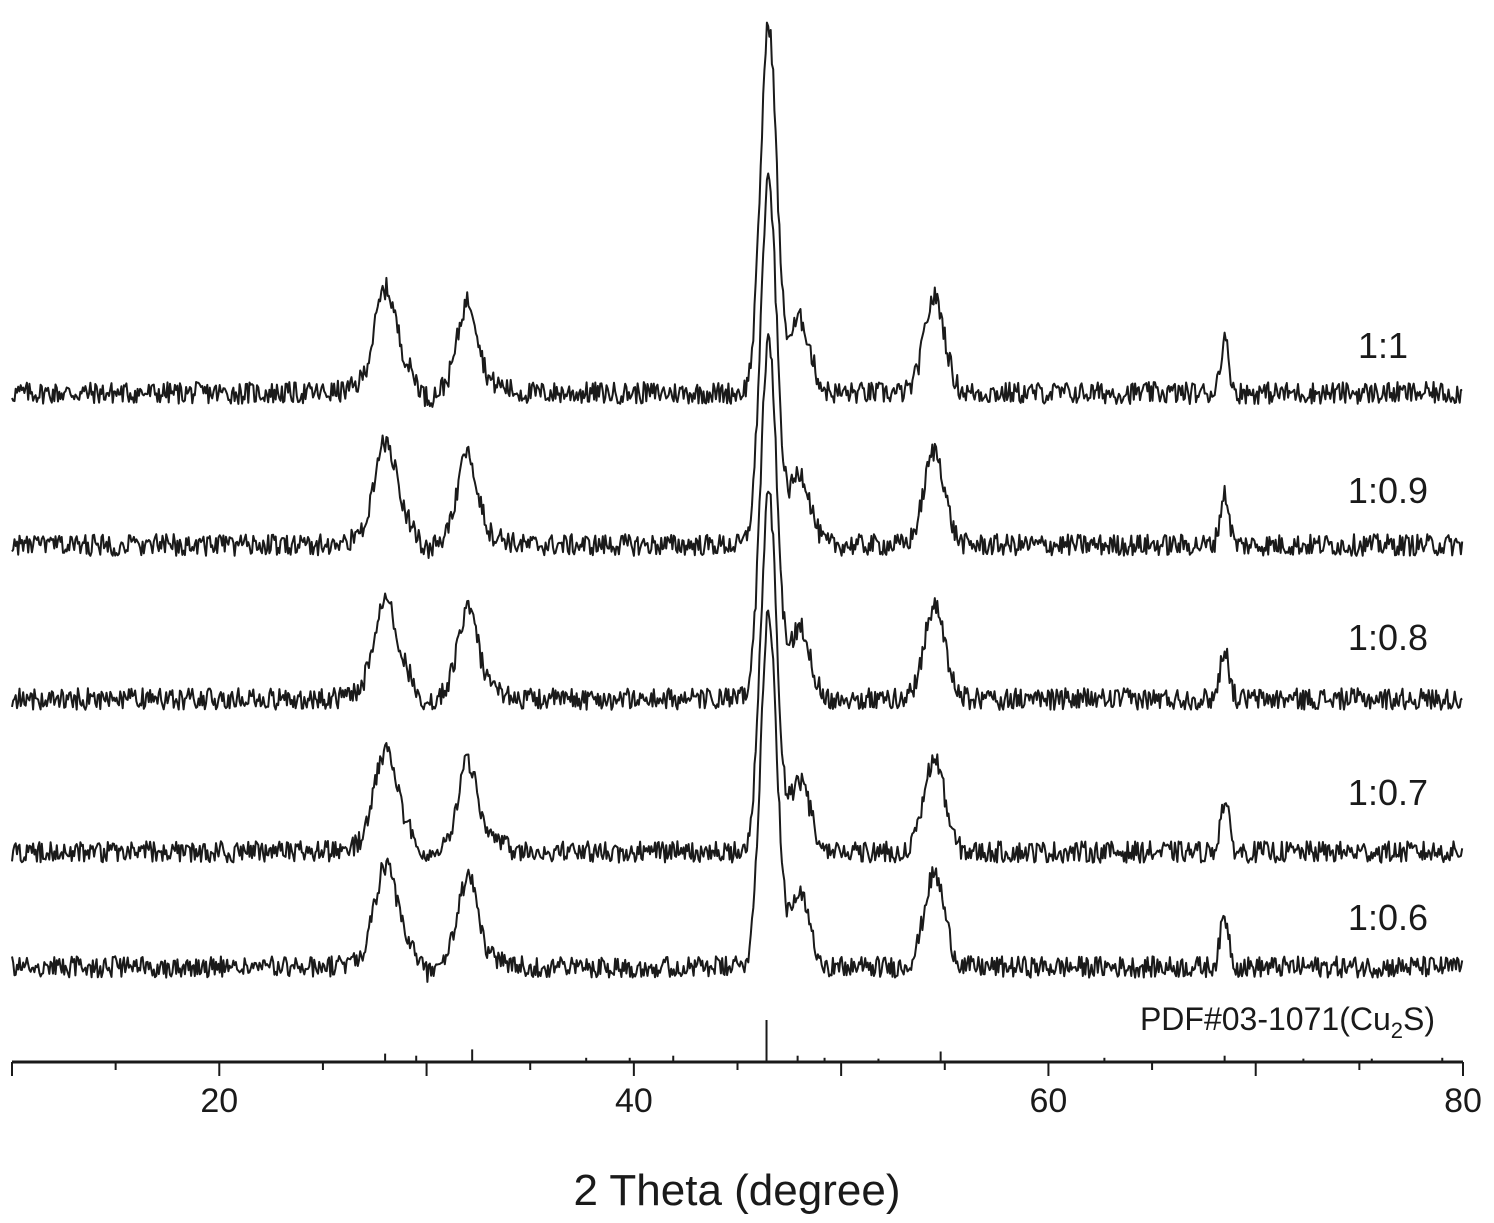 The height and width of the screenshot is (1223, 1494). What do you see at coordinates (913, 1031) in the screenshot?
I see `reference-pattern: PDF#03-1071(Cu2S)` at bounding box center [913, 1031].